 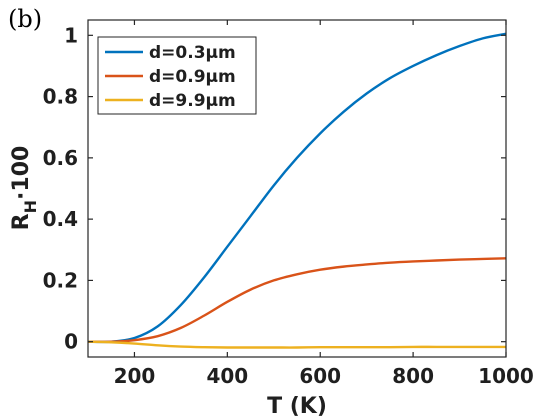 I want to click on y-tick-label: 0.6, so click(x=60, y=158).